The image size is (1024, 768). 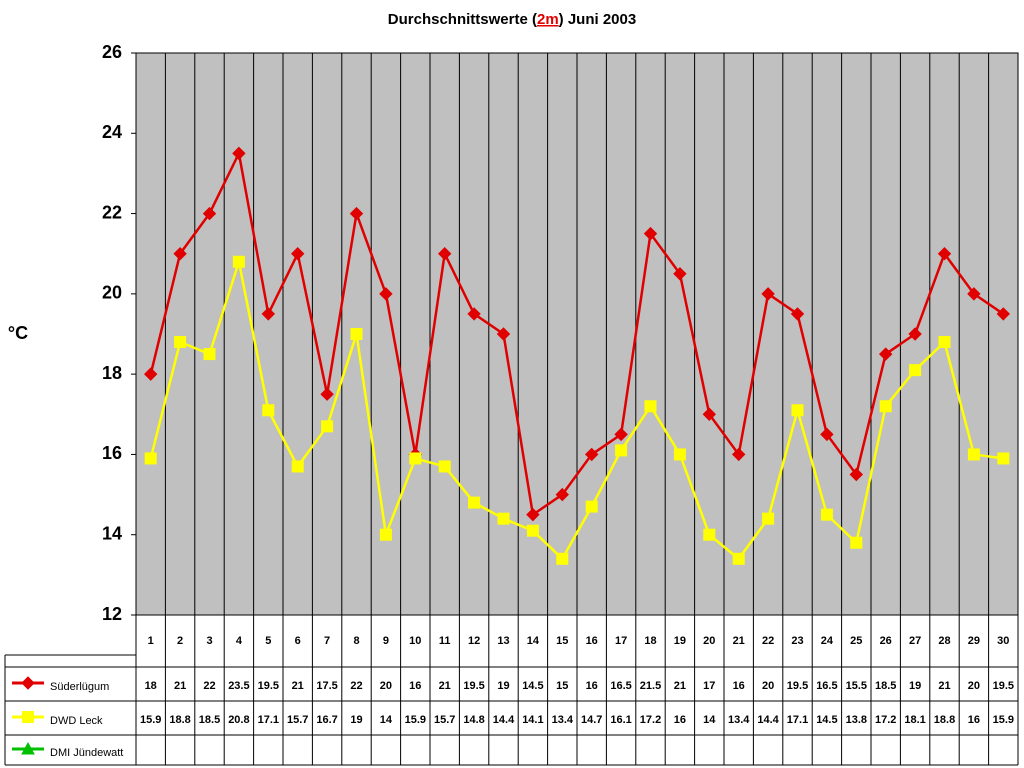 I want to click on x-tick-label: 22, so click(x=768, y=641).